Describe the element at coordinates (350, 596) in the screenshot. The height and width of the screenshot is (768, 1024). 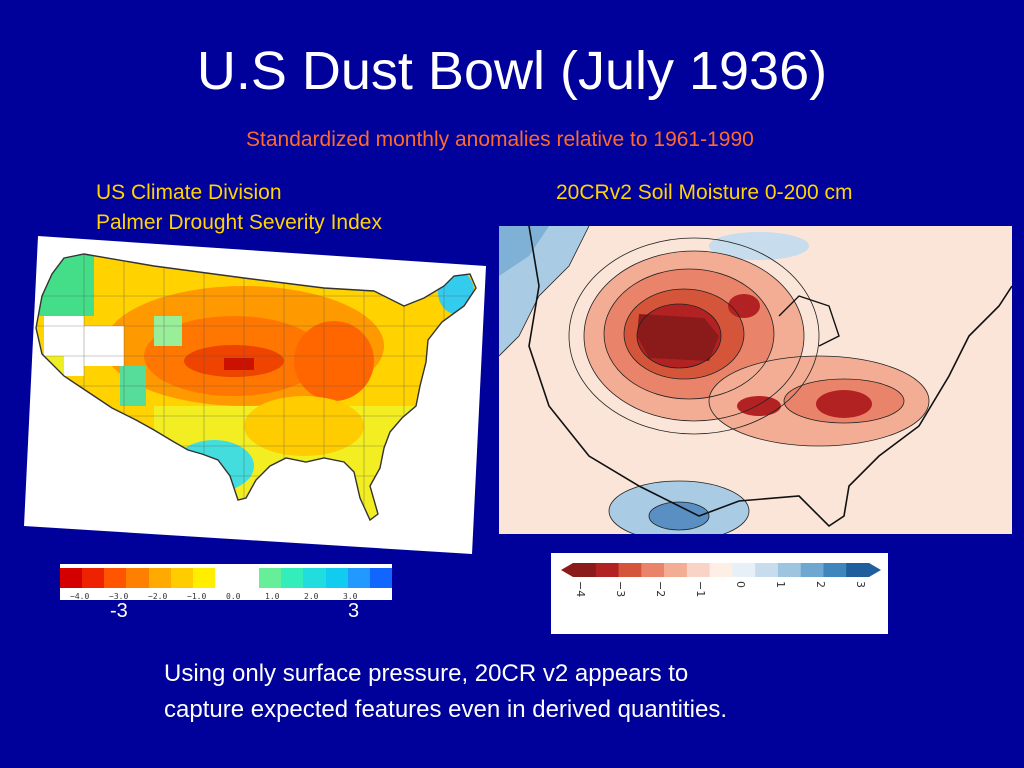
I see `pdsi-legend-tick: 3.0` at that location.